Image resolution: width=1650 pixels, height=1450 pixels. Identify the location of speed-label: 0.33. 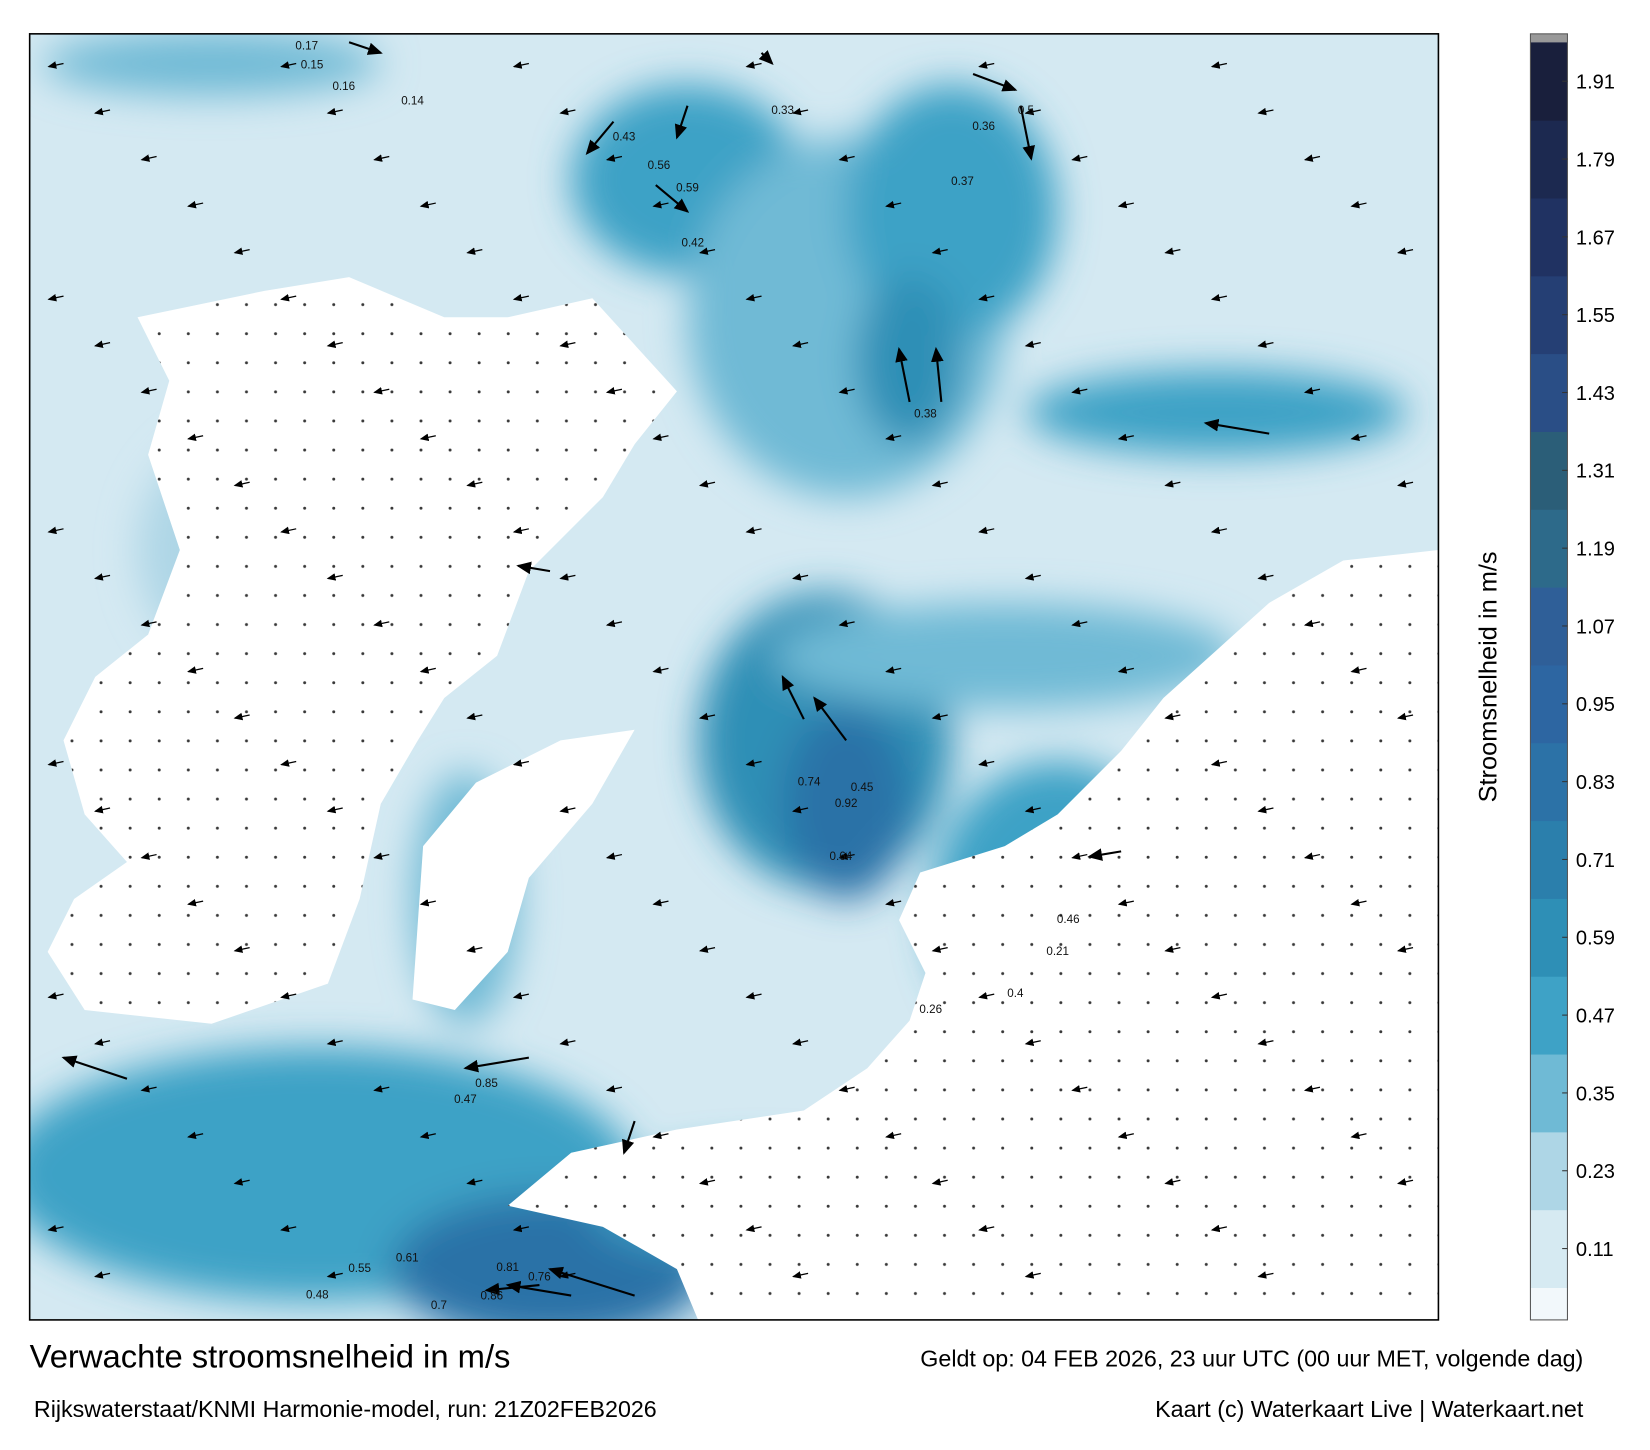
(782, 110).